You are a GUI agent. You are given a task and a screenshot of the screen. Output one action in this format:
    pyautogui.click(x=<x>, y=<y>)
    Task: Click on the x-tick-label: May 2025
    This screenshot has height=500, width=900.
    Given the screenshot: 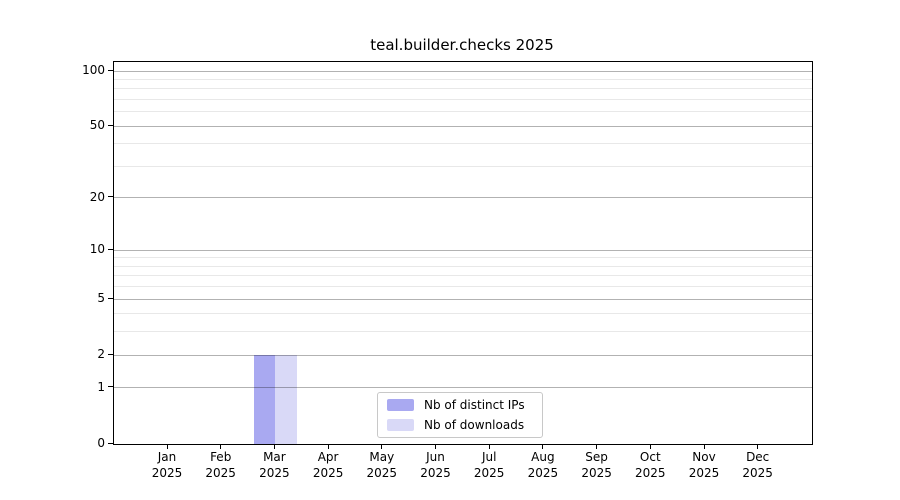 What is the action you would take?
    pyautogui.click(x=382, y=465)
    